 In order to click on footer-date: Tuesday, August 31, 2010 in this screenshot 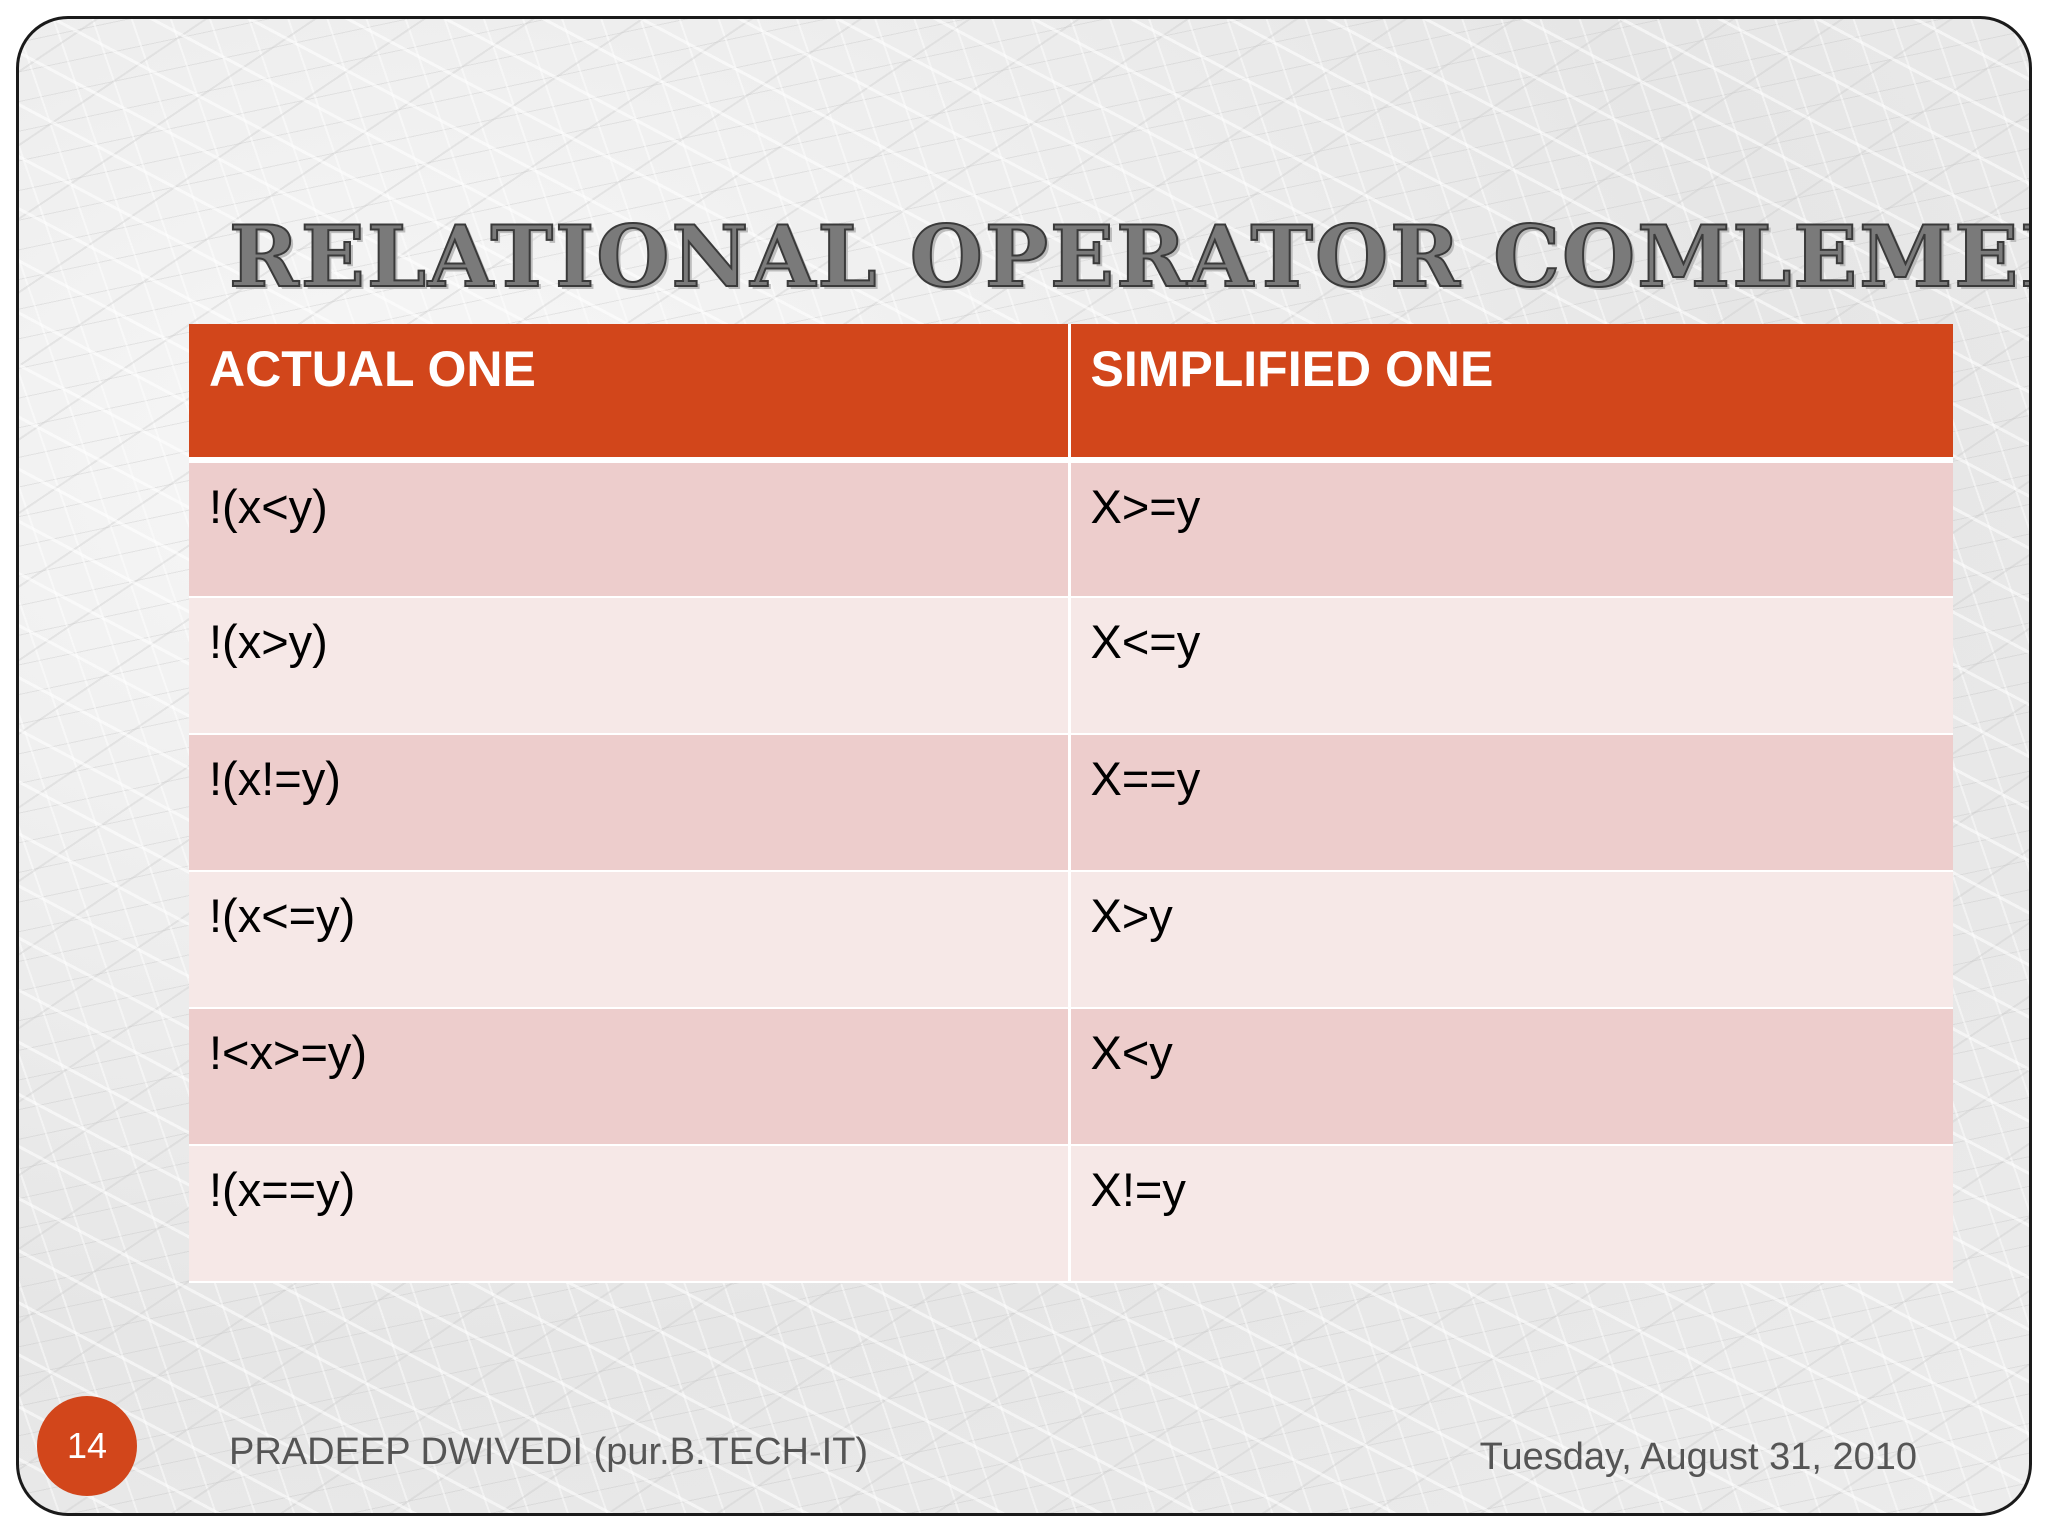, I will do `click(1698, 1457)`.